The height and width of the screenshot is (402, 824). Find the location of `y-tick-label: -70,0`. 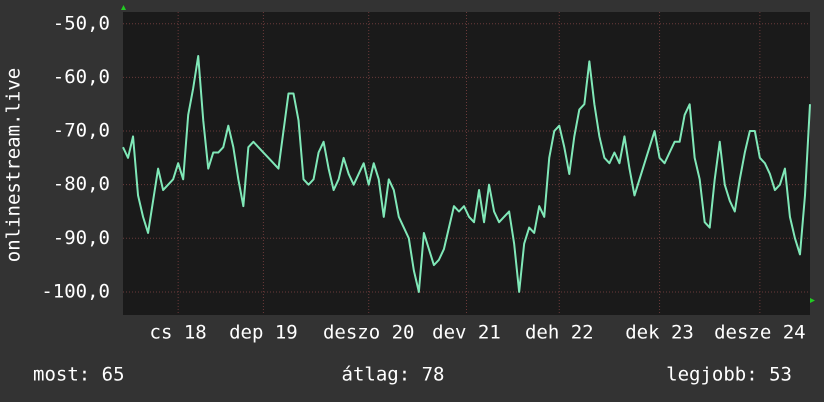

y-tick-label: -70,0 is located at coordinates (81, 131).